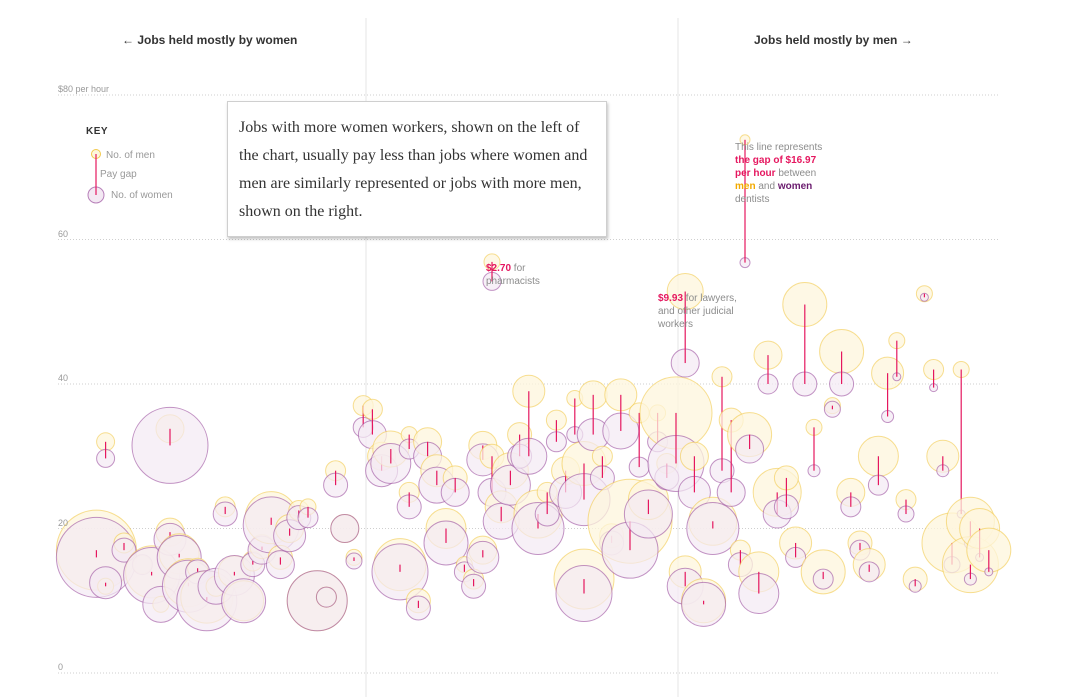 This screenshot has height=697, width=1091. Describe the element at coordinates (795, 186) in the screenshot. I see `dentists-women-word: women` at that location.